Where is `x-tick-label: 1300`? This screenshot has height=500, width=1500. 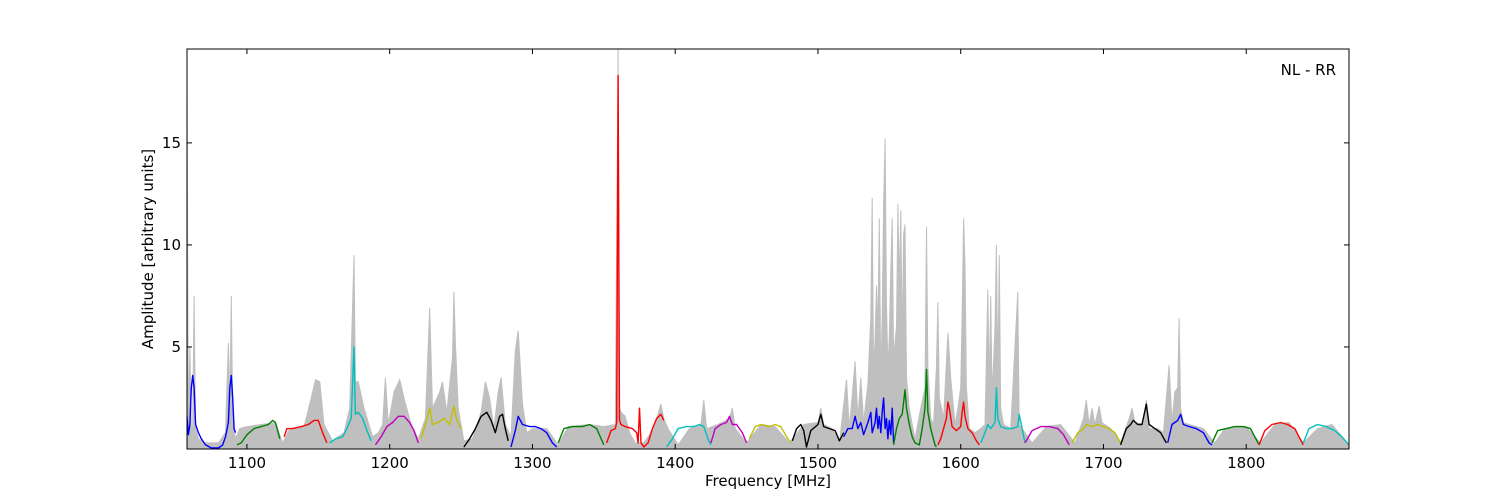 x-tick-label: 1300 is located at coordinates (532, 463).